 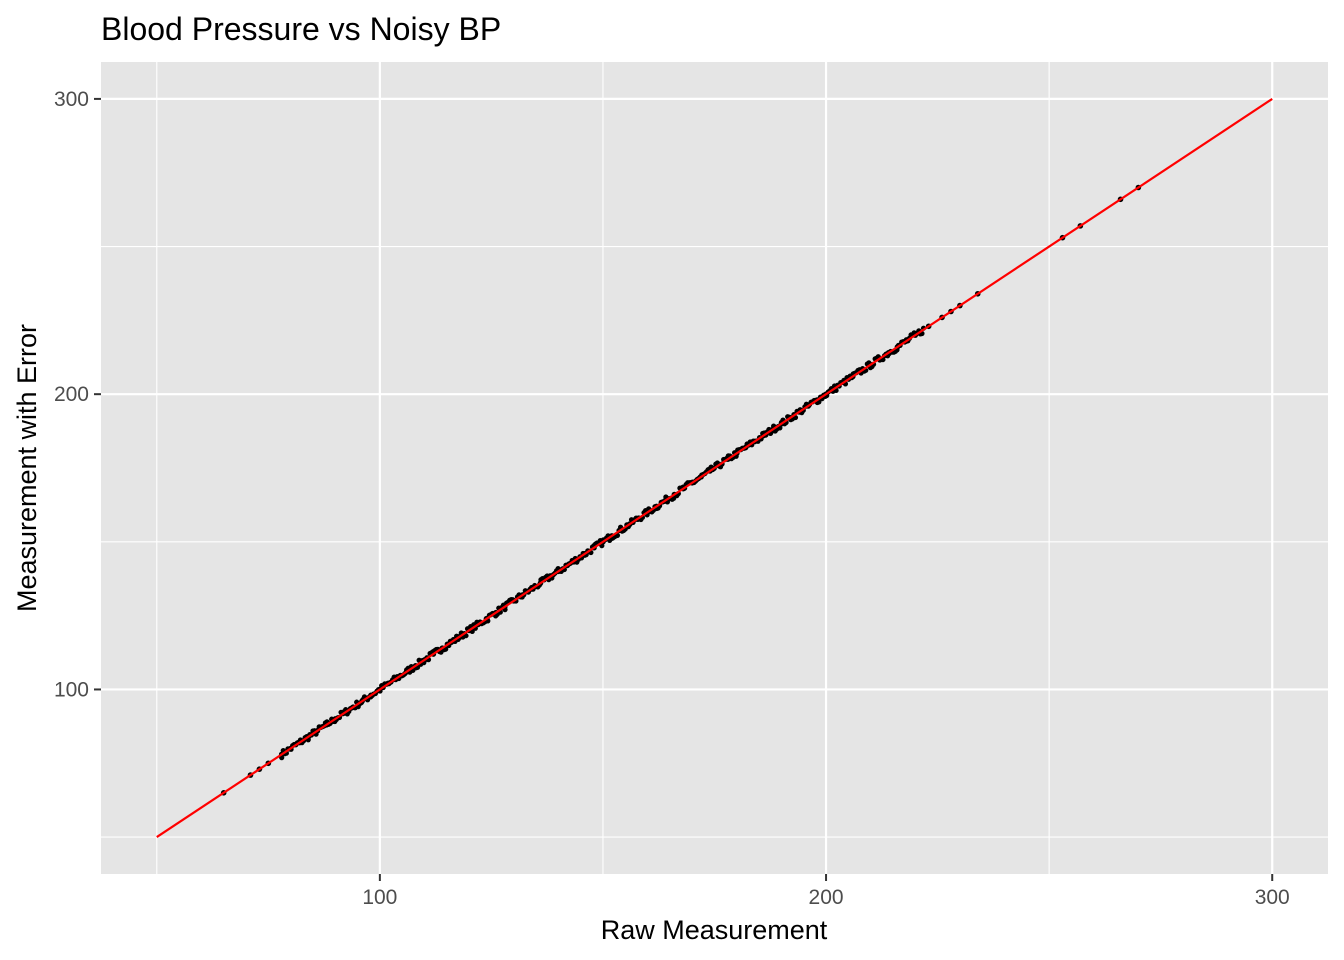 What do you see at coordinates (714, 930) in the screenshot?
I see `x-axis-title: Raw Measurement` at bounding box center [714, 930].